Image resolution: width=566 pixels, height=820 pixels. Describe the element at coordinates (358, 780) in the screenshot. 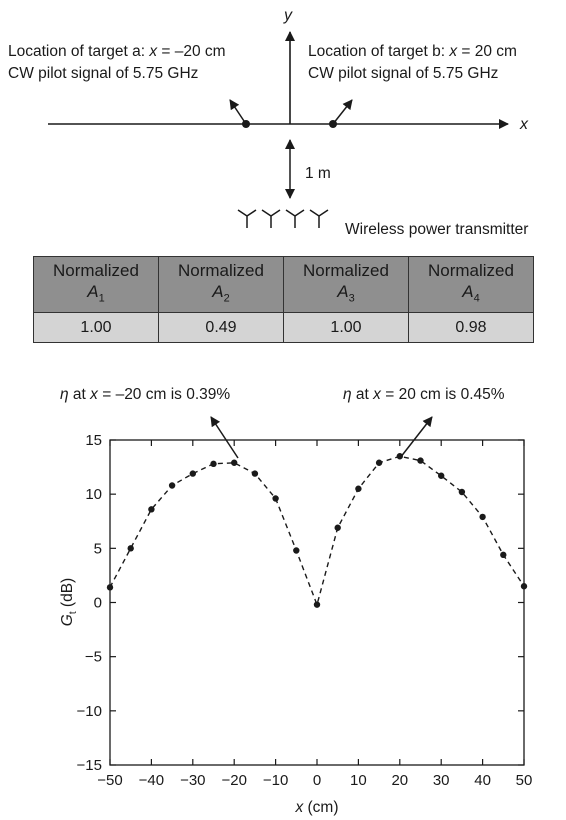

I see `x-tick-label: 10` at that location.